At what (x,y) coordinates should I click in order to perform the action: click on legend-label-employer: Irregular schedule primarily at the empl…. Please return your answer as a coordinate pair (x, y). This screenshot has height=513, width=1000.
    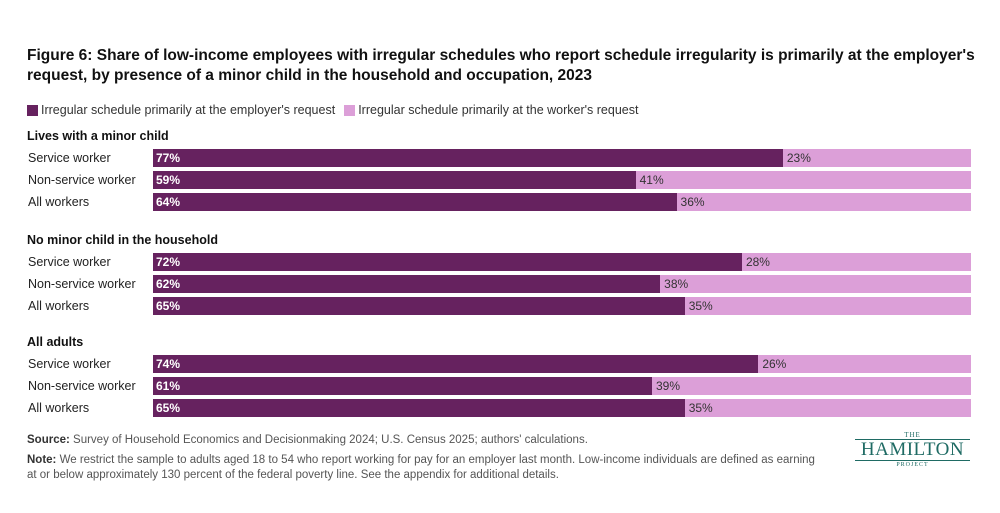
    Looking at the image, I should click on (188, 110).